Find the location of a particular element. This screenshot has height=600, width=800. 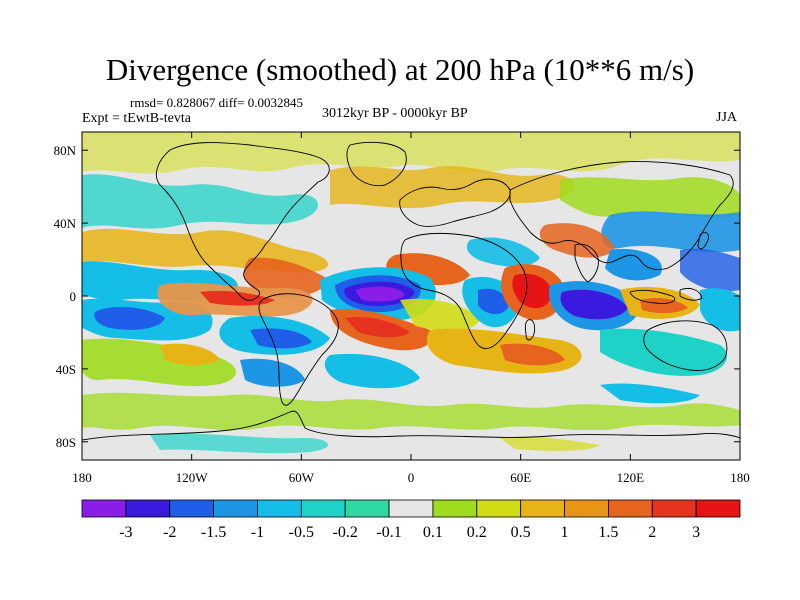

colorbar-level-label: 2 is located at coordinates (652, 532).